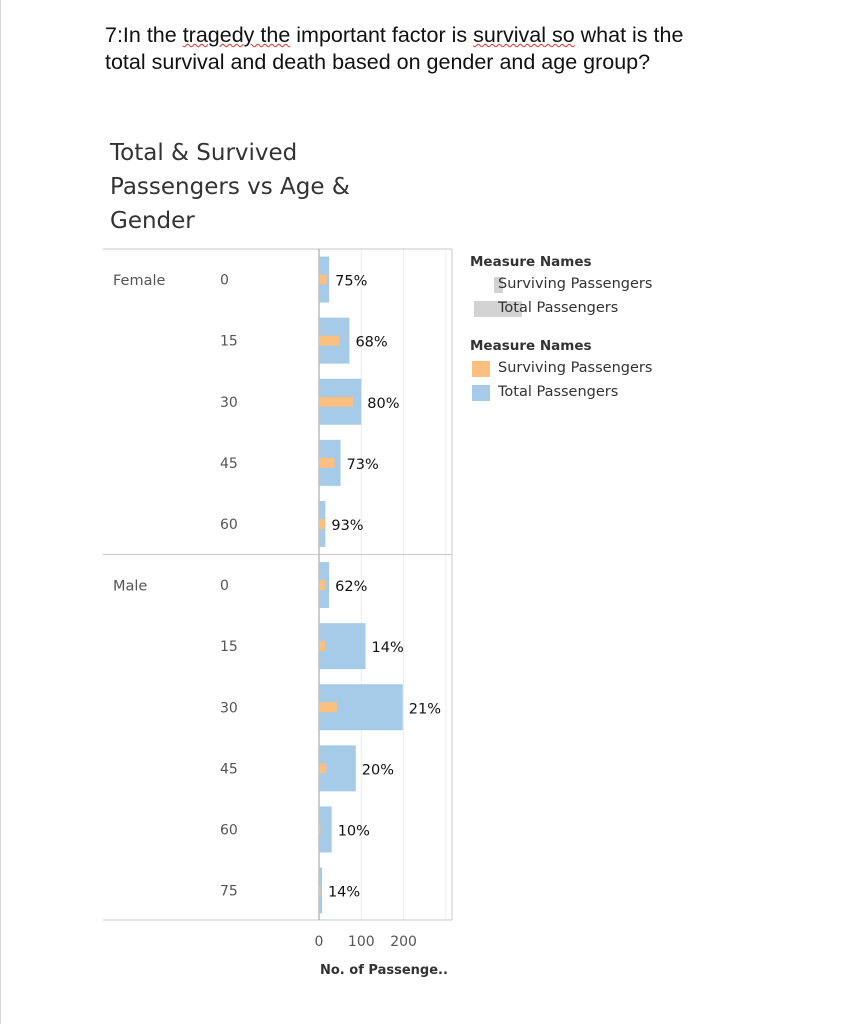 This screenshot has height=1024, width=855. What do you see at coordinates (204, 153) in the screenshot?
I see `chart-title-line-1: Total & Survived` at bounding box center [204, 153].